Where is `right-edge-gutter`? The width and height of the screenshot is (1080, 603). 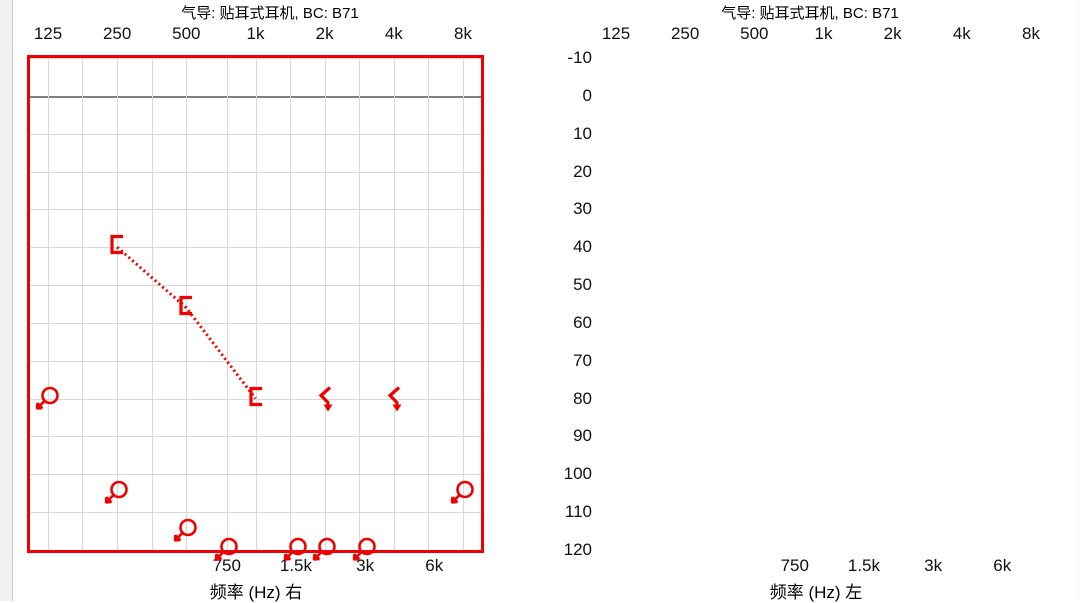 right-edge-gutter is located at coordinates (1078, 300).